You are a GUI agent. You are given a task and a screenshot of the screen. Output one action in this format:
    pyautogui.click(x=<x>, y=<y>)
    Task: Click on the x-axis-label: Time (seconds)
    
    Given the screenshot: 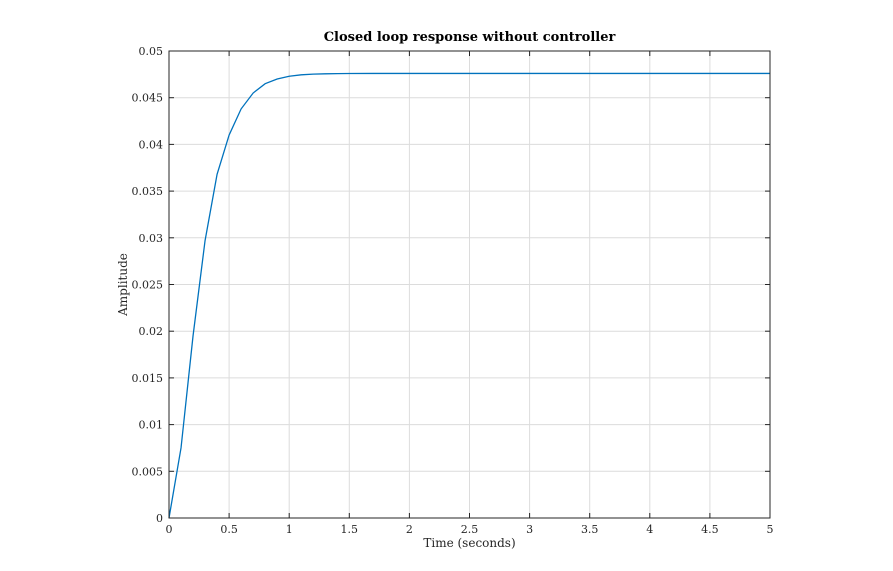 What is the action you would take?
    pyautogui.click(x=469, y=543)
    